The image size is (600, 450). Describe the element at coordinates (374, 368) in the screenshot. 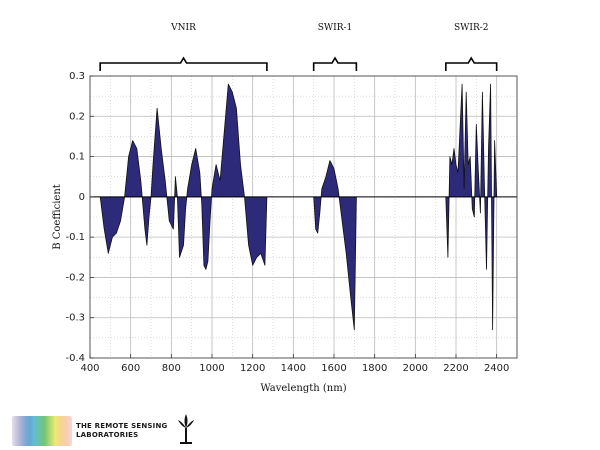

I see `x-tick-label: 1800` at that location.